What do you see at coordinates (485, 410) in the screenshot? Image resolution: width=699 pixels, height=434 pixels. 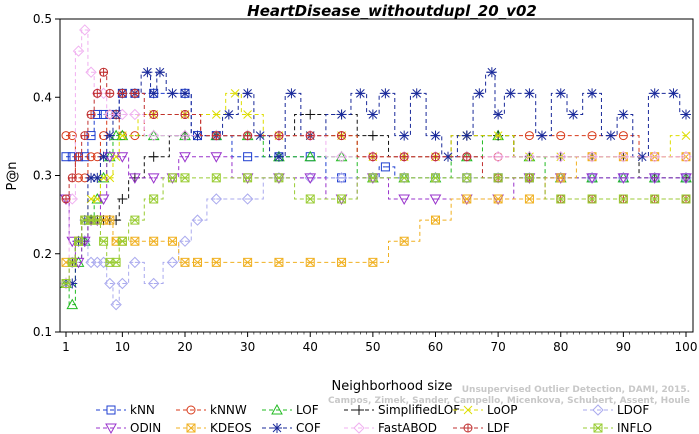 I see `legend-item-loop: LoOP` at bounding box center [485, 410].